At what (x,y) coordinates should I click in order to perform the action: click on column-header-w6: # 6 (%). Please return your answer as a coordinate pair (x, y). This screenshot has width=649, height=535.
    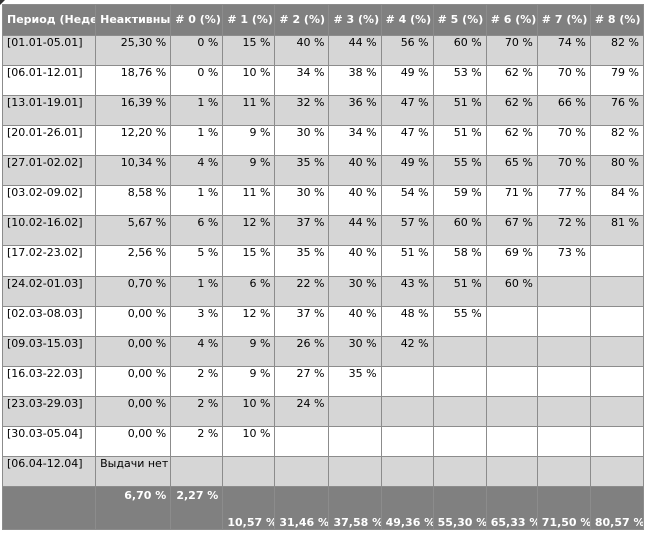
    Looking at the image, I should click on (511, 20).